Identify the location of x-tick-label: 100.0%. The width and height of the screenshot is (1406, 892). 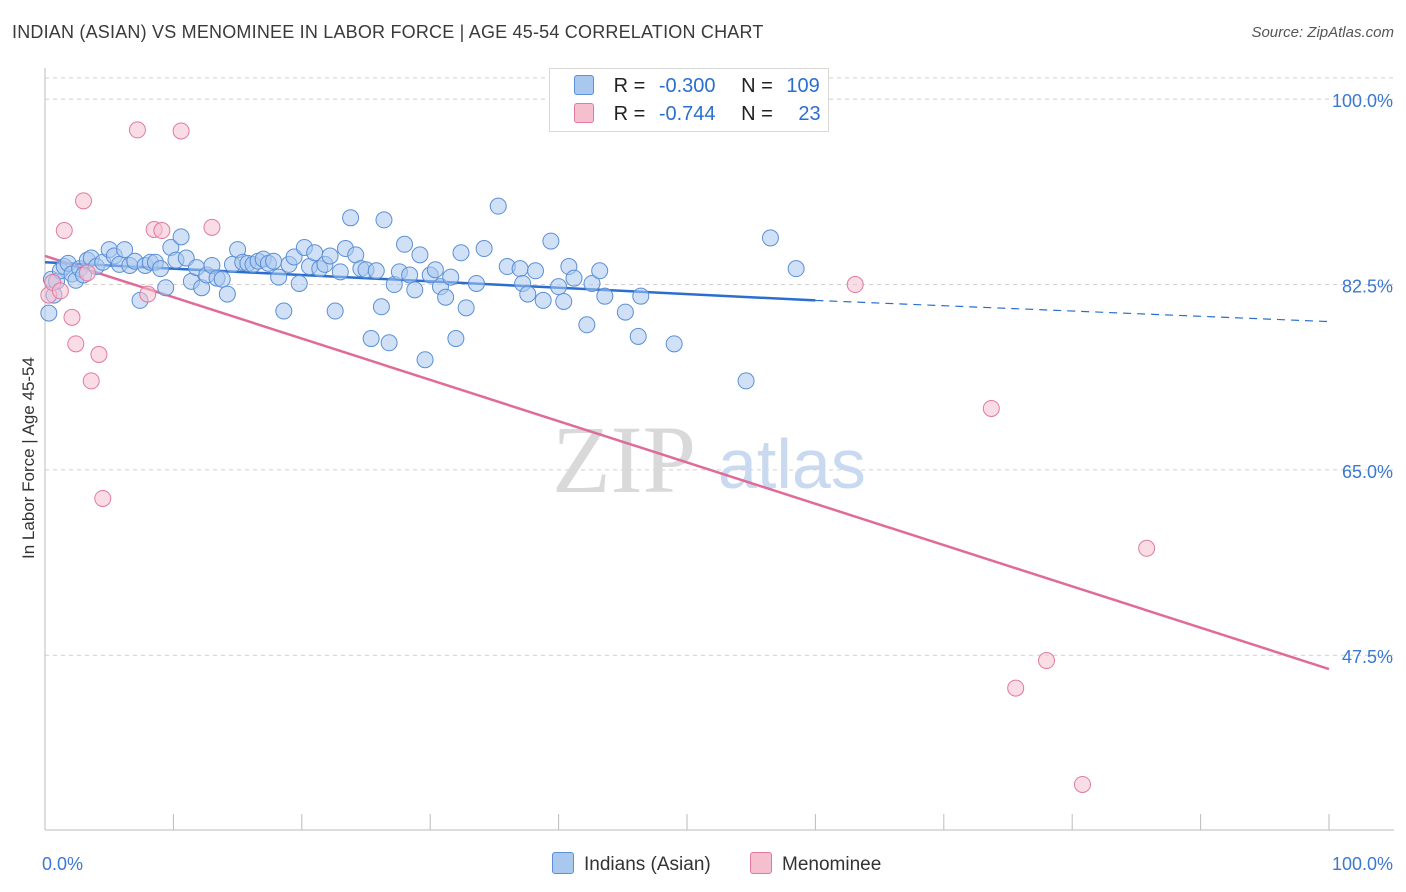
(1362, 864).